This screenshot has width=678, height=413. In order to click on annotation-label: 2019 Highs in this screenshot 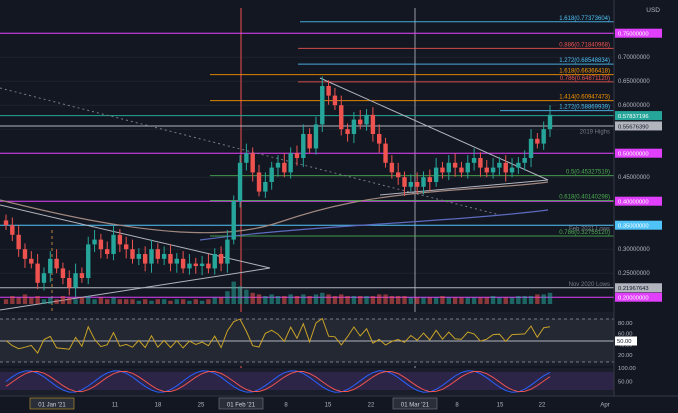, I will do `click(595, 133)`.